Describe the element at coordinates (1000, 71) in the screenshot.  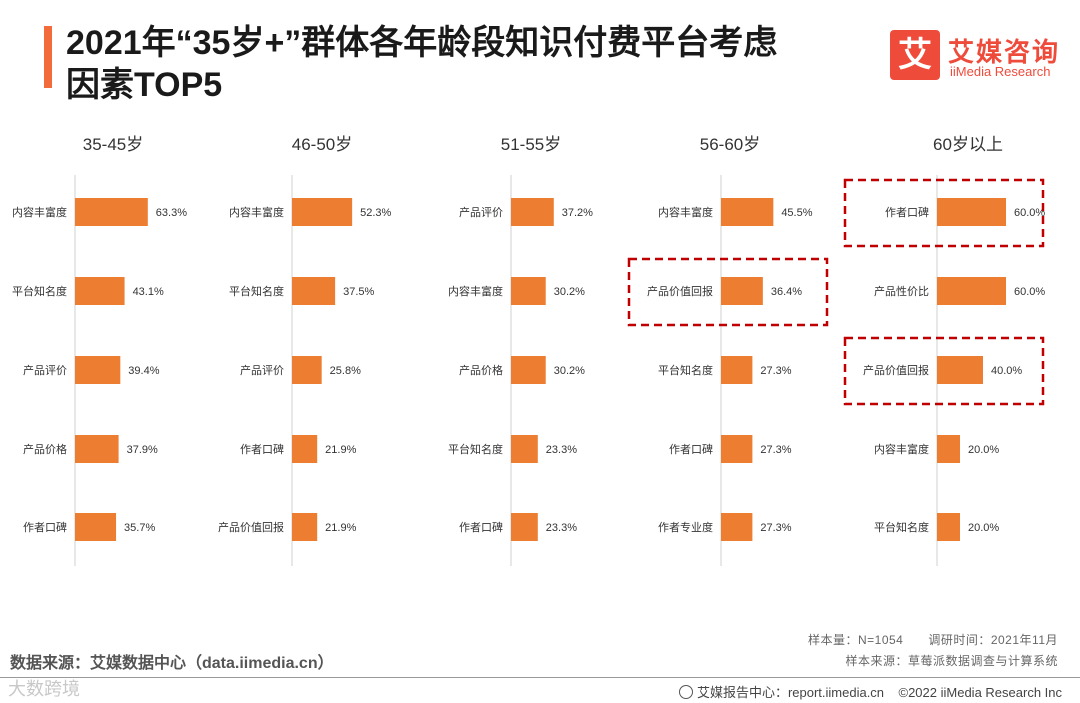
I see `logo-en-text: iiMedia Research` at that location.